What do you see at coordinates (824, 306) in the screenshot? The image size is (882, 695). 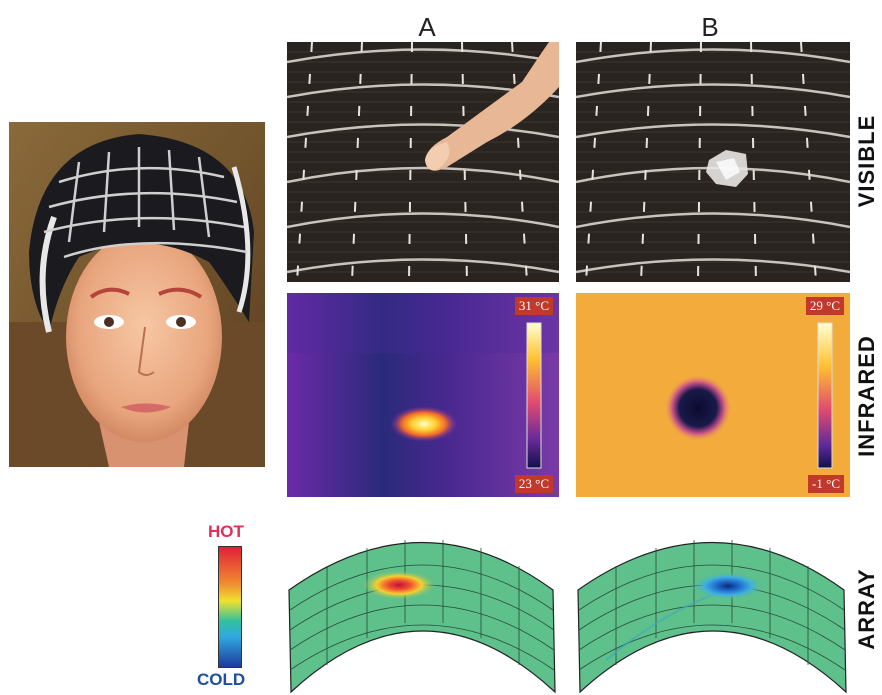 I see `infrared-b-max-label: 29 °C` at bounding box center [824, 306].